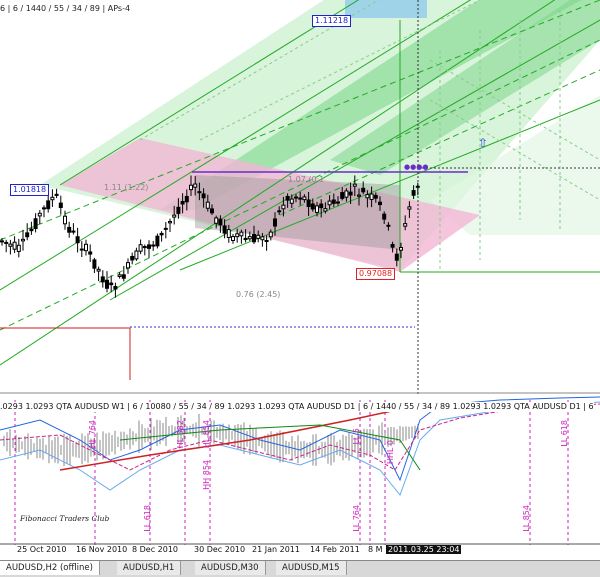 Image resolution: width=600 pixels, height=577 pixels. What do you see at coordinates (206, 434) in the screenshot?
I see `indicator-label-3: HL 854` at bounding box center [206, 434].